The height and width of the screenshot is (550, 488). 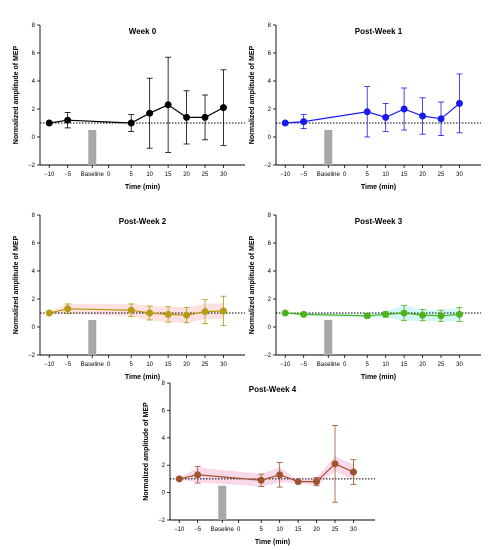 I want to click on chart-title: Post-Week 1, so click(x=379, y=31).